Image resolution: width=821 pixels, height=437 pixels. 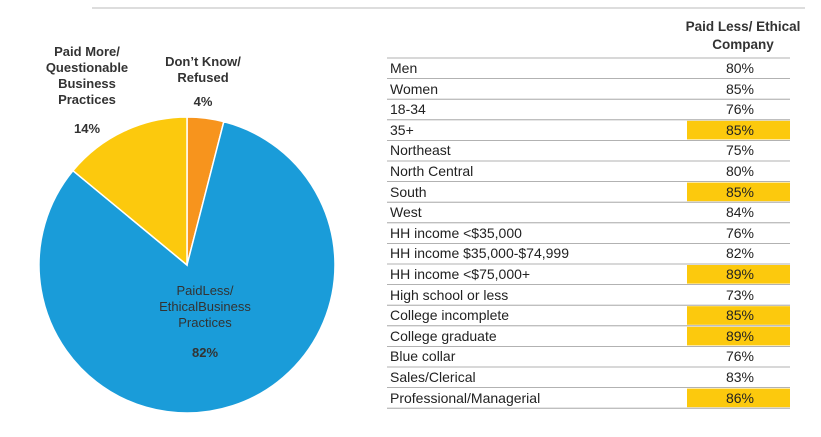 I want to click on row-value: 75%, so click(x=740, y=150).